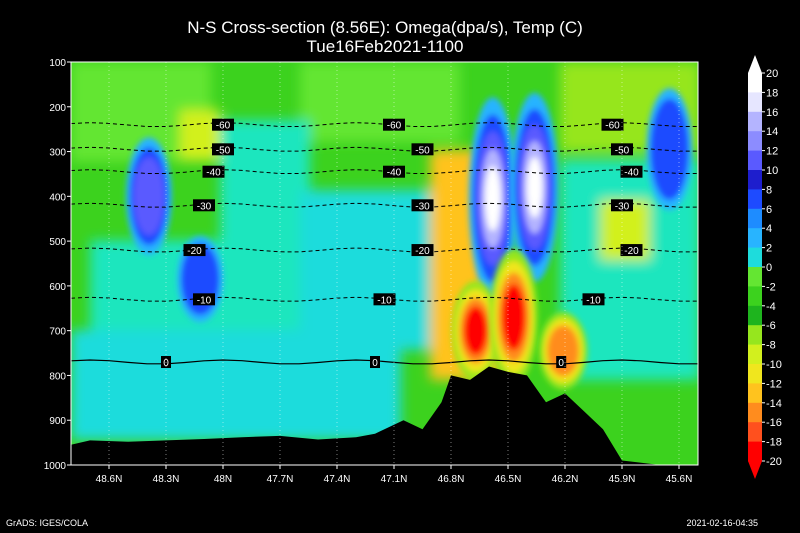 This screenshot has width=800, height=533. What do you see at coordinates (771, 287) in the screenshot?
I see `colorbar-tick-label: -2` at bounding box center [771, 287].